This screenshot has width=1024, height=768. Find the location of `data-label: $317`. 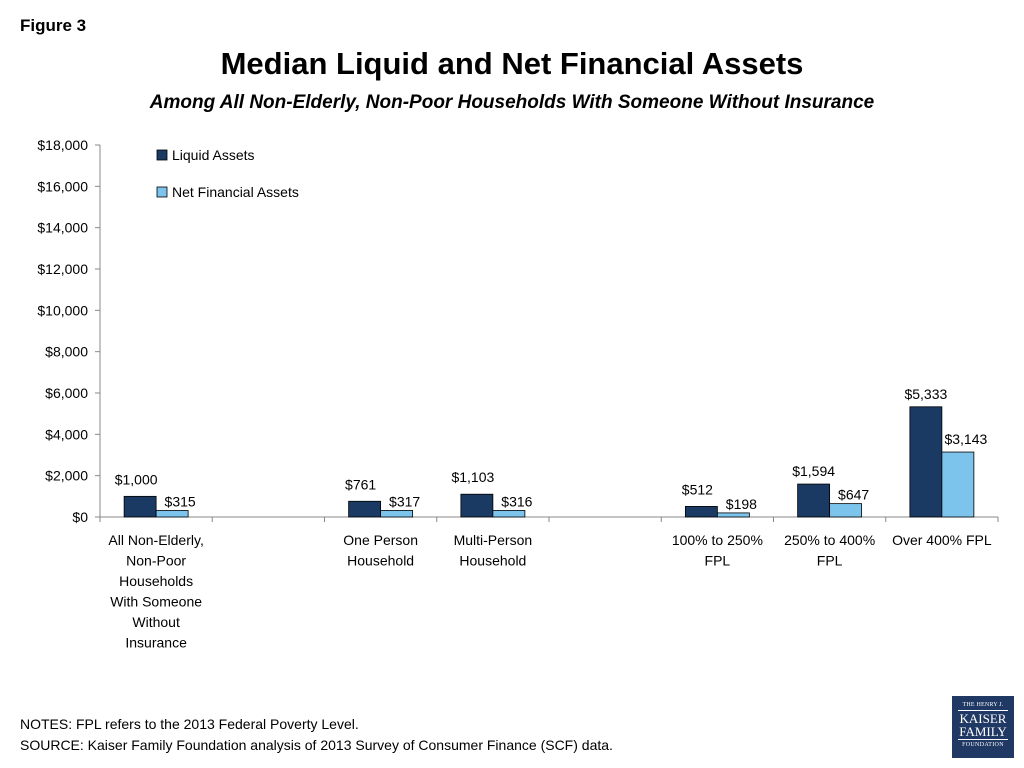

data-label: $317 is located at coordinates (404, 501).